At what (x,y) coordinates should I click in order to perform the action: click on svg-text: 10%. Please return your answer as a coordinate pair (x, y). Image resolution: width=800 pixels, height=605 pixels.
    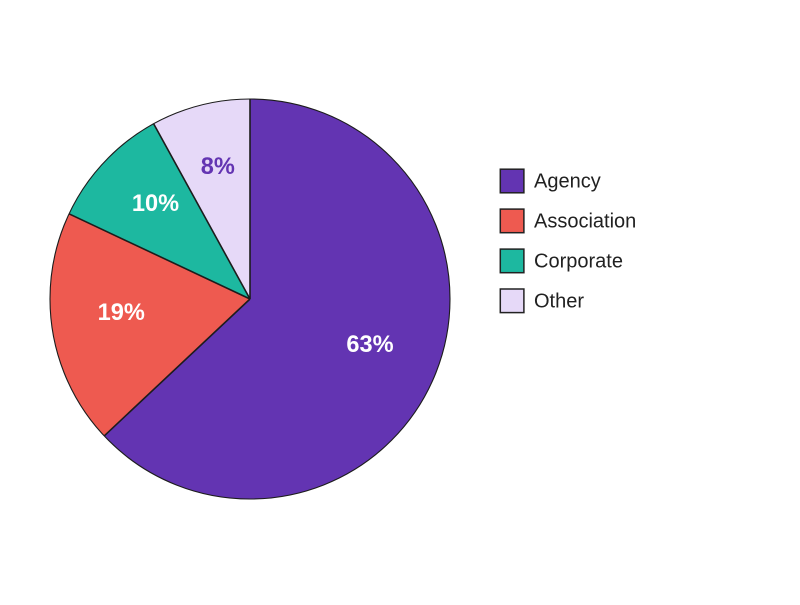
    Looking at the image, I should click on (155, 204).